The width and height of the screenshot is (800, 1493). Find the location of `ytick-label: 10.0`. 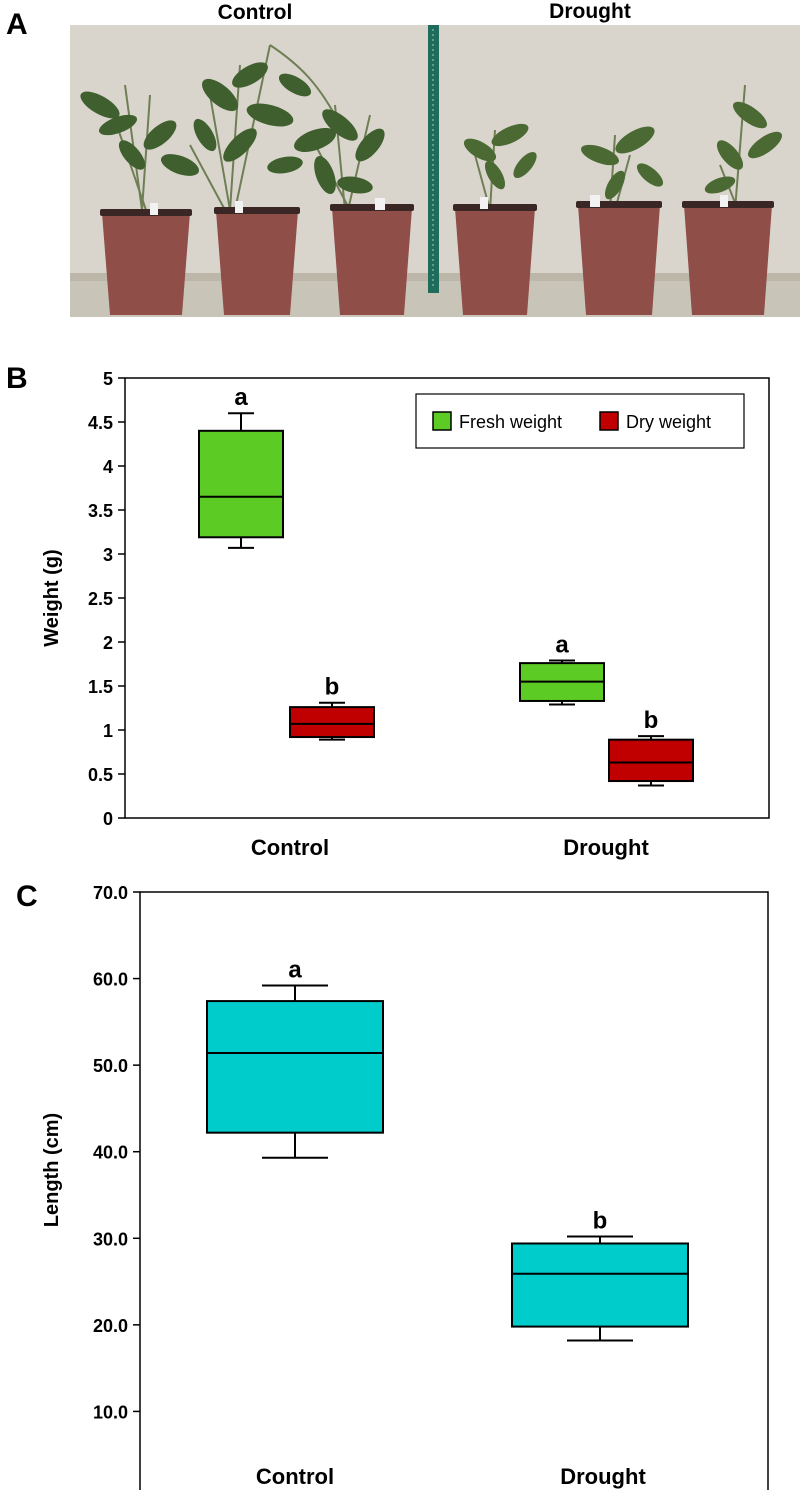

ytick-label: 10.0 is located at coordinates (110, 1412).